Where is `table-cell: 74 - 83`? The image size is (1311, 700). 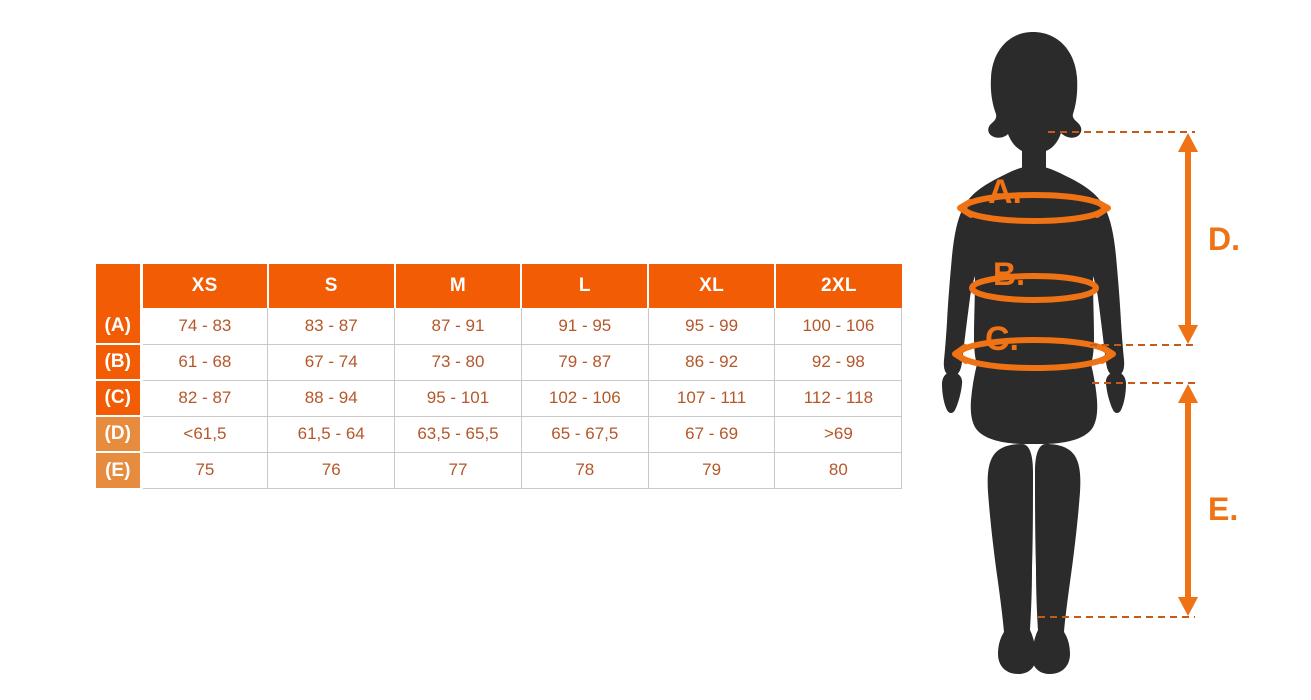 table-cell: 74 - 83 is located at coordinates (205, 326).